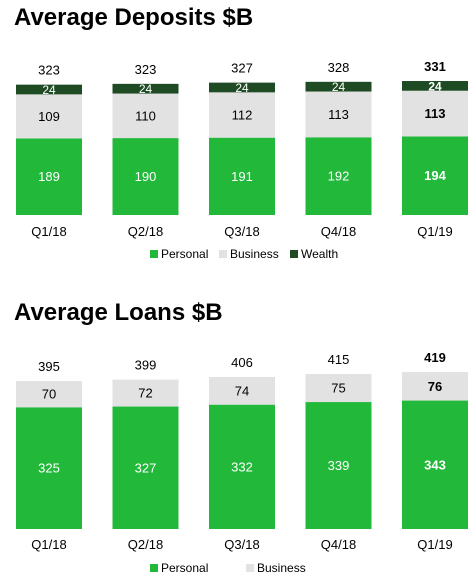 The height and width of the screenshot is (582, 476). I want to click on deposits-value-label-wealth-q1-18: 24, so click(49, 90).